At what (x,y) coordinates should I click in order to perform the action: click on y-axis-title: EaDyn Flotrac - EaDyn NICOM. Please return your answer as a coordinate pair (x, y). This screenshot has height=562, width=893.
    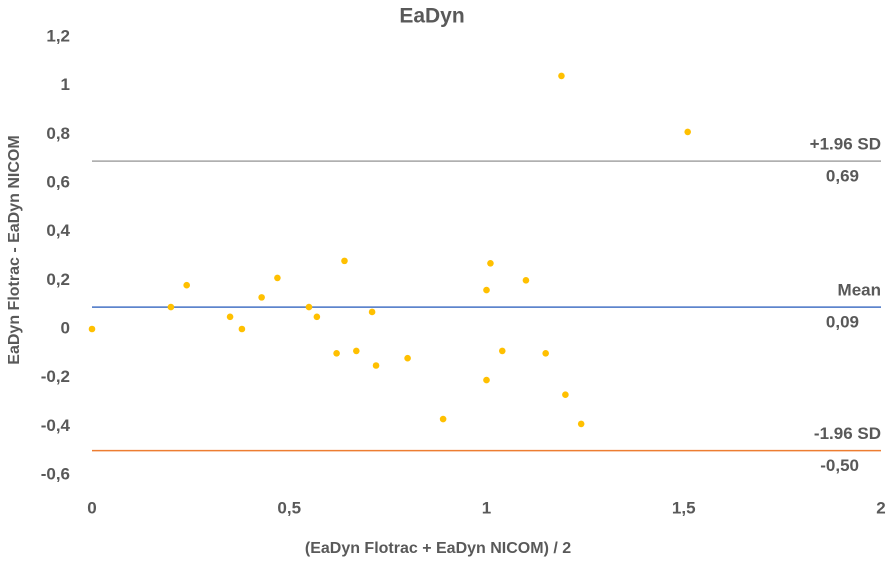
    Looking at the image, I should click on (14, 249).